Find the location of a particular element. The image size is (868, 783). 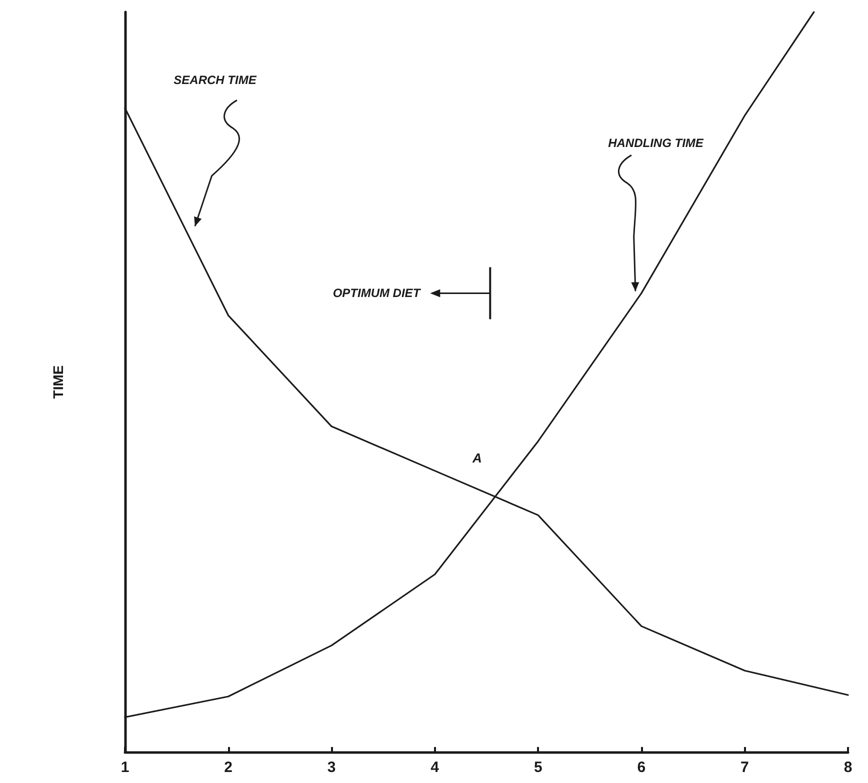

x-tick-label: 4 is located at coordinates (435, 767).